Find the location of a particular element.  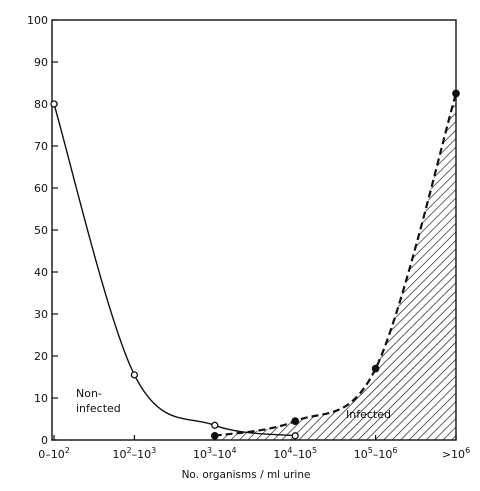

x-tick-label: 0–102 is located at coordinates (54, 453).